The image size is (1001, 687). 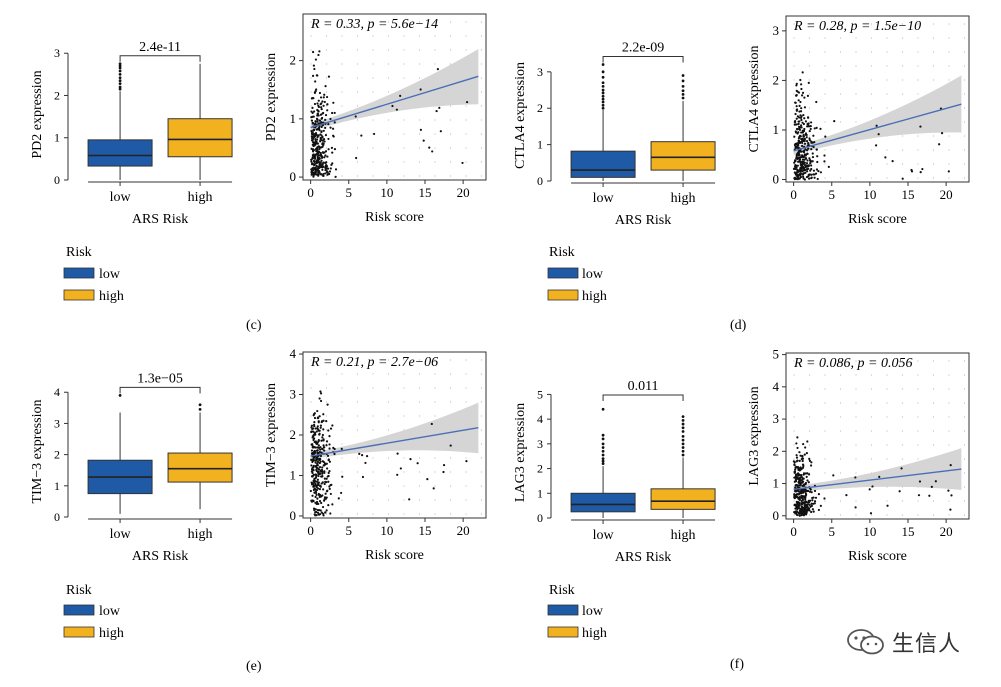 What do you see at coordinates (776, 483) in the screenshot?
I see `y-tick-label: 1` at bounding box center [776, 483].